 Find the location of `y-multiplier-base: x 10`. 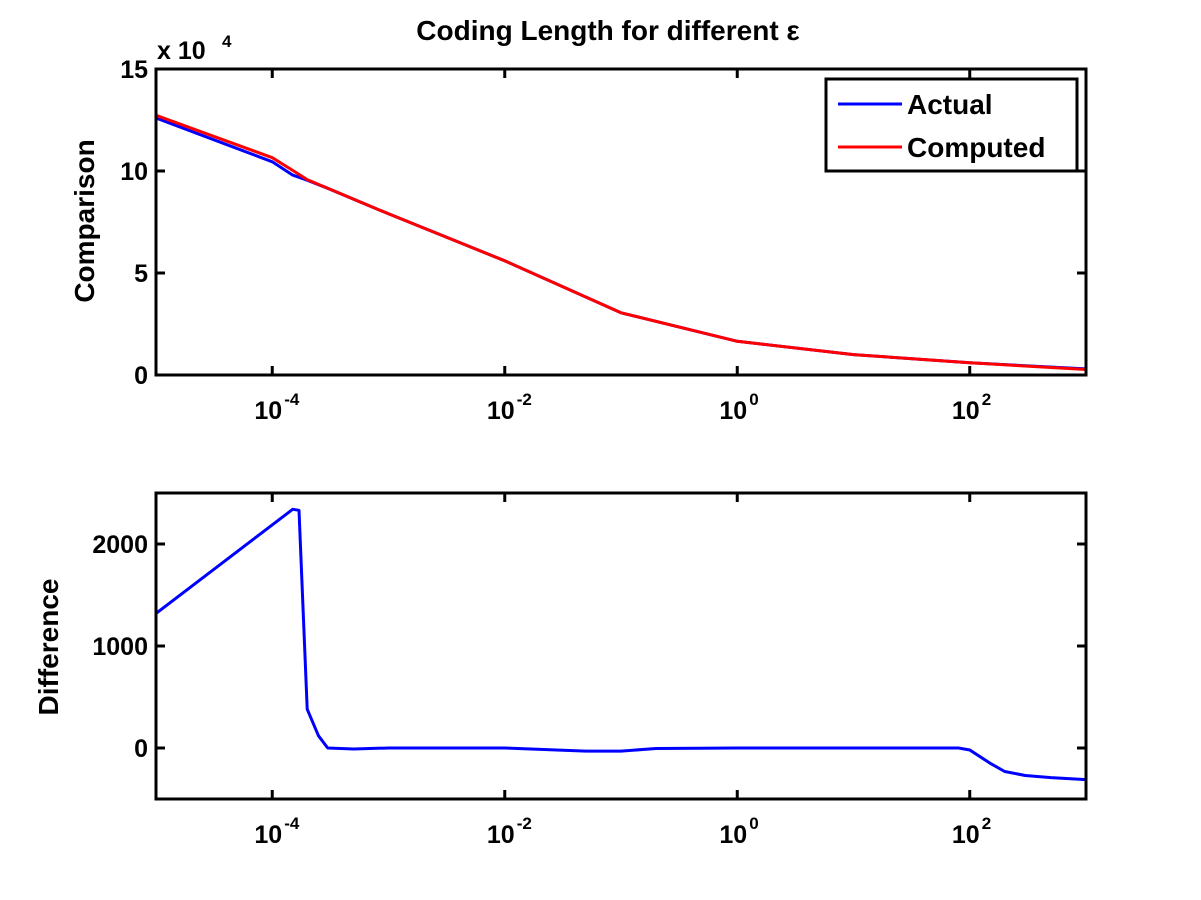

y-multiplier-base: x 10 is located at coordinates (181, 51).